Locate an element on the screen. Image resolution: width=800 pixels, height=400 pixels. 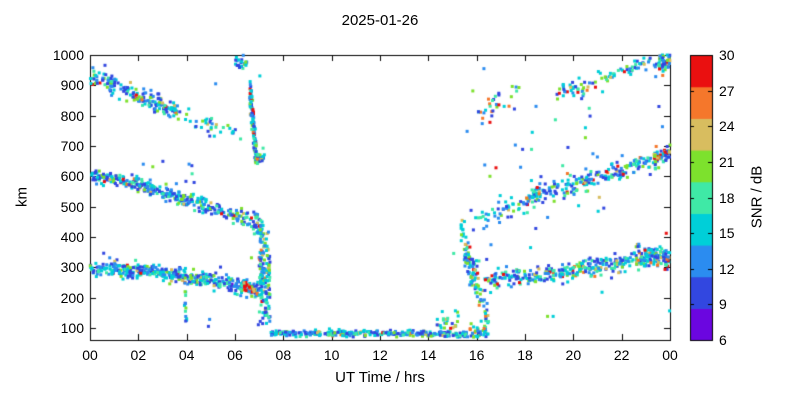
colorbar-tick-label: 6 is located at coordinates (723, 340).